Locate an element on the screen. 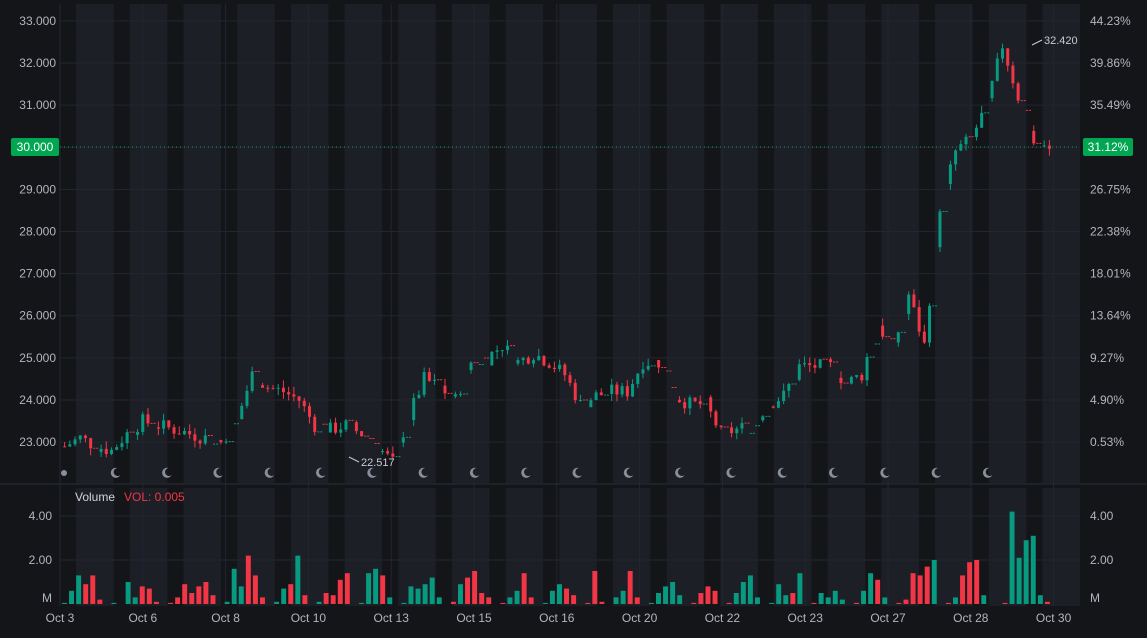 This screenshot has width=1147, height=638. volume-value: VOL: 0.005 is located at coordinates (154, 497).